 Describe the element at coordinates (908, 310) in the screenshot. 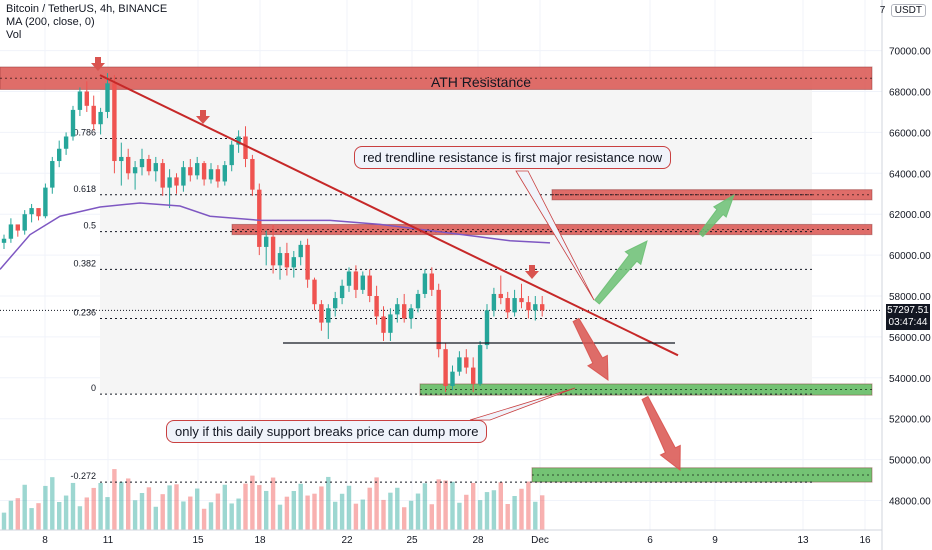

I see `current-price: 57297.51` at that location.